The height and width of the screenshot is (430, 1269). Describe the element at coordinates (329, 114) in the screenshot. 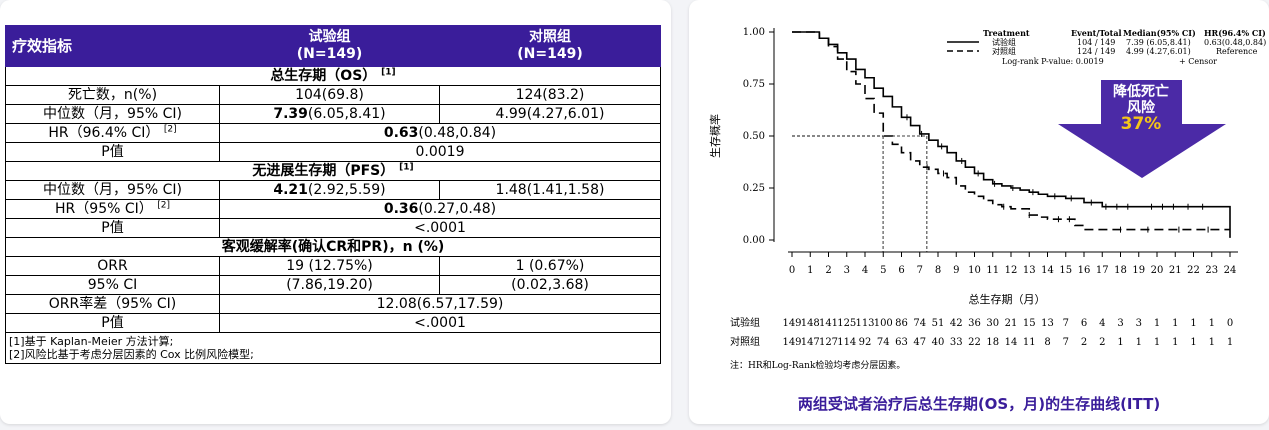

I see `os-median-trial: 7.39(6.05,8.41)` at that location.